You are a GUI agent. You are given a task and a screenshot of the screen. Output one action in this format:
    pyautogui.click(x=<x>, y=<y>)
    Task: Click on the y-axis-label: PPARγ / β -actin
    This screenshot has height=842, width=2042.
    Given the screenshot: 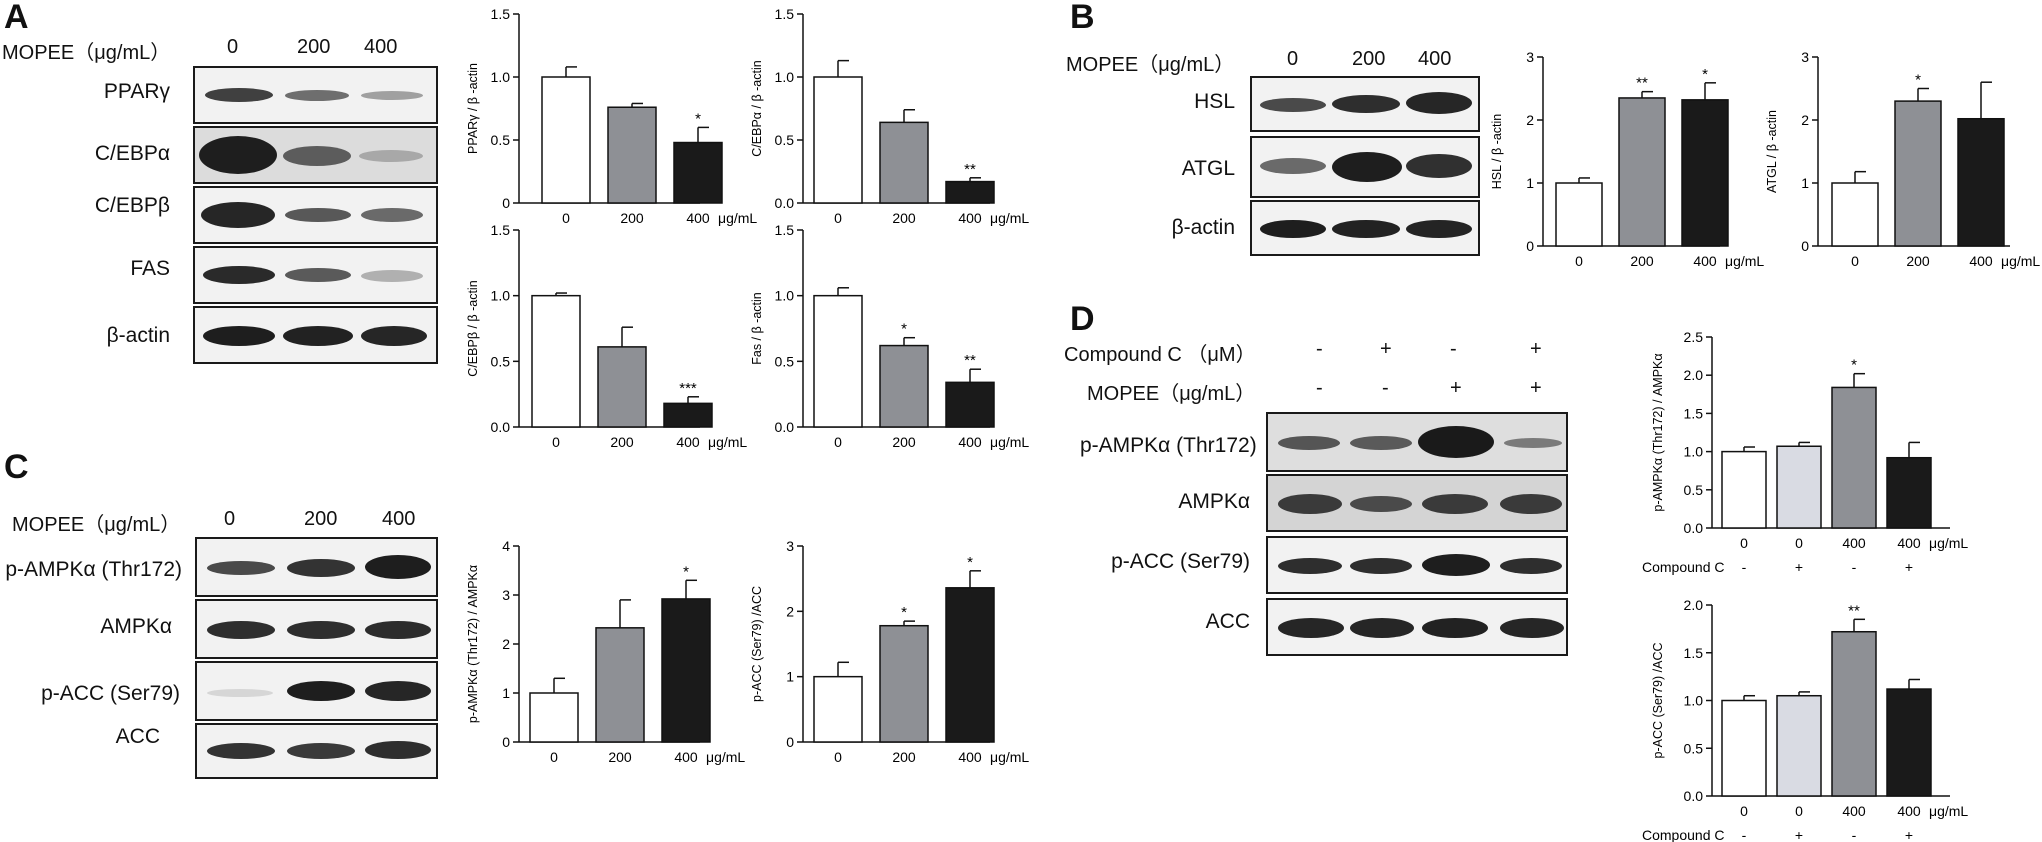 What is the action you would take?
    pyautogui.click(x=473, y=108)
    